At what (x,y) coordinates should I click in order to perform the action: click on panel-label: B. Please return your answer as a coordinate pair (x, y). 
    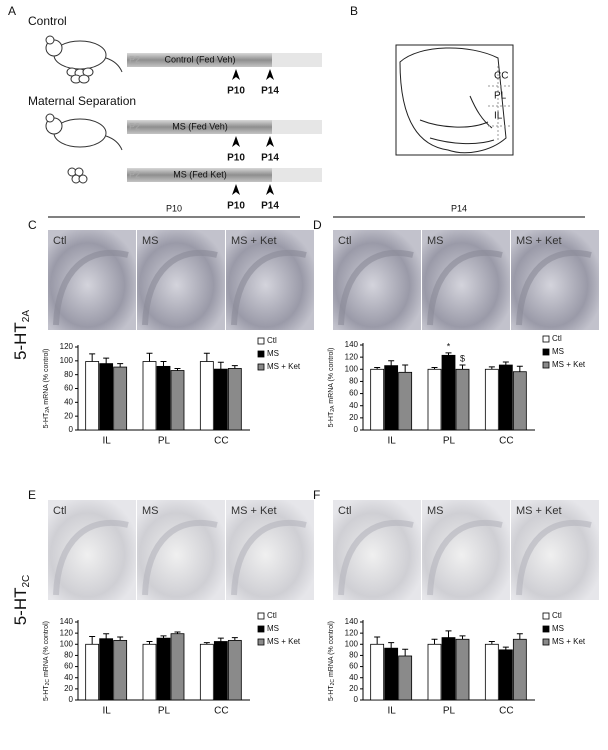
    Looking at the image, I should click on (354, 11).